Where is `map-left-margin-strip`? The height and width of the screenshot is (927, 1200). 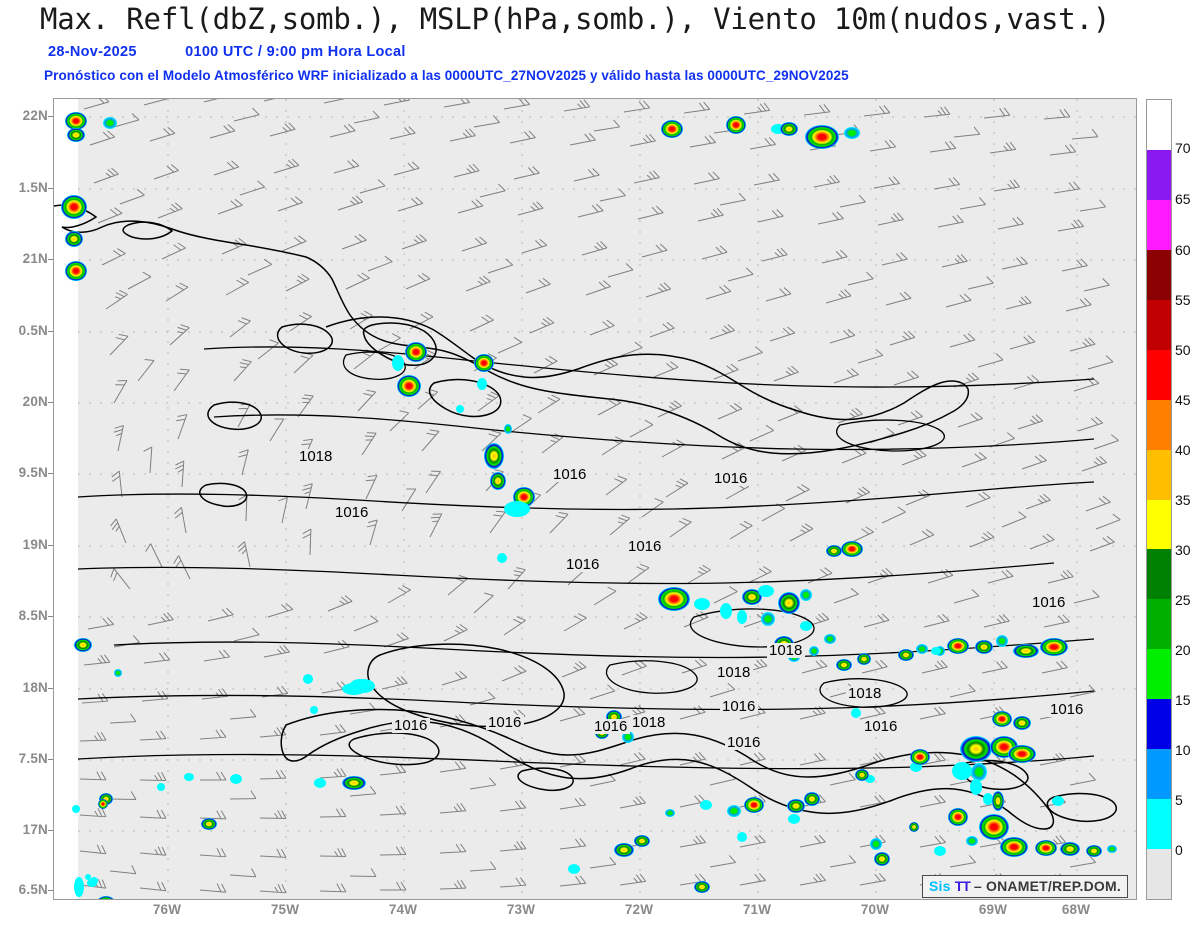
map-left-margin-strip is located at coordinates (66, 499).